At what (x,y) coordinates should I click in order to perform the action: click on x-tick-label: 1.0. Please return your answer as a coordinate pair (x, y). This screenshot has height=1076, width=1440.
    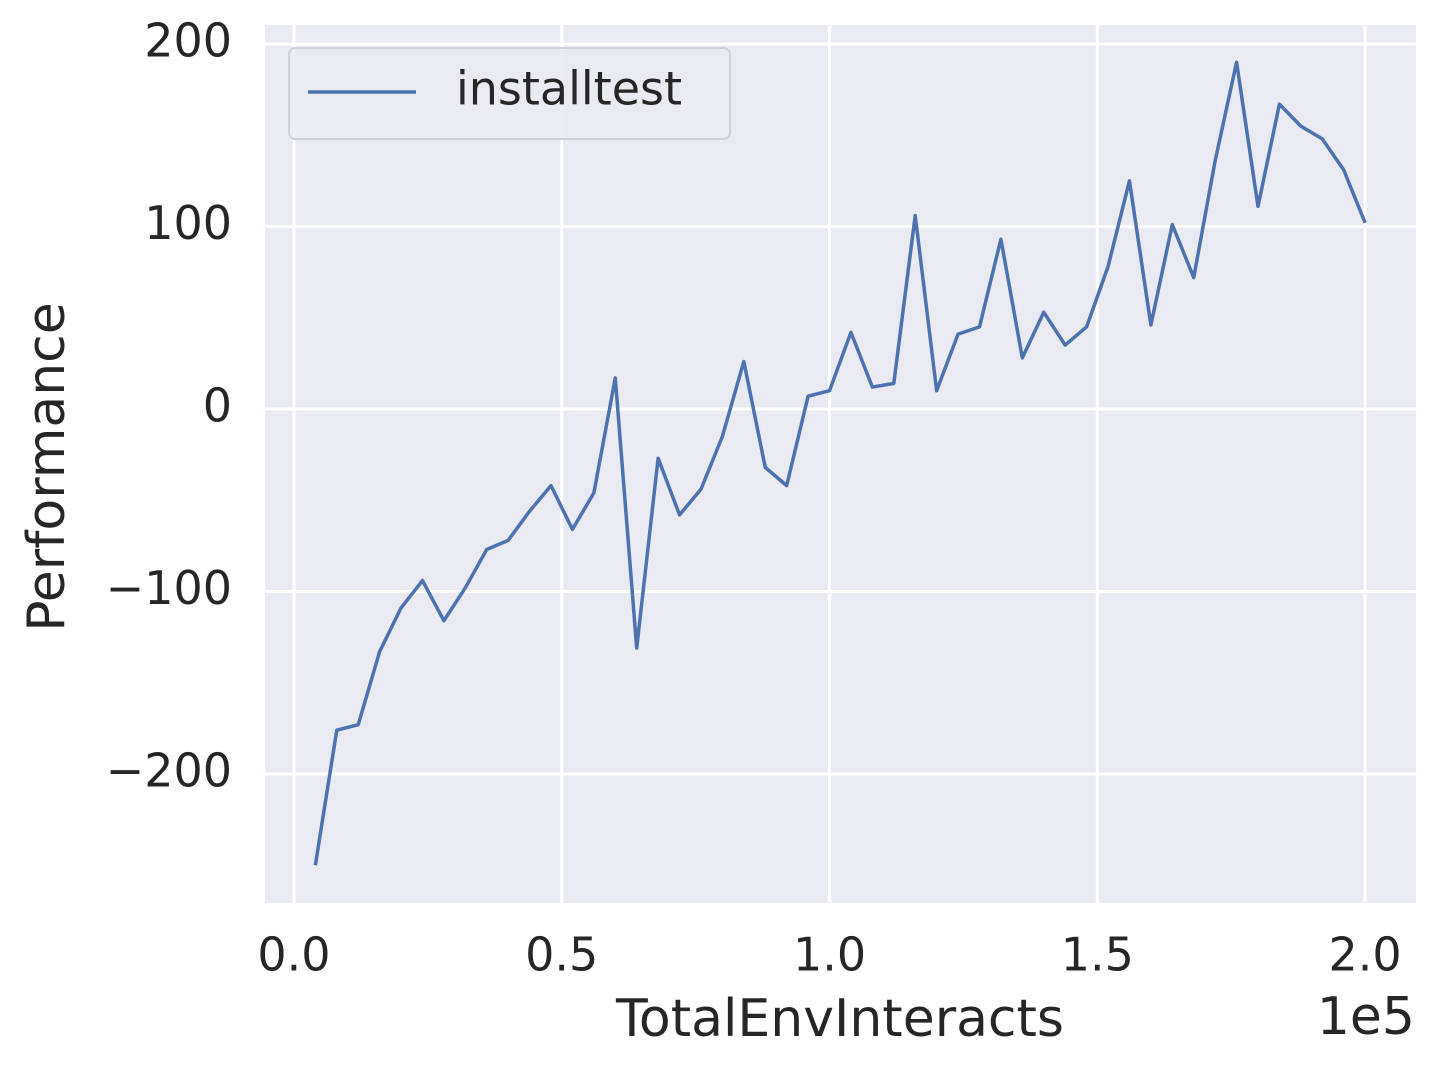
    Looking at the image, I should click on (829, 955).